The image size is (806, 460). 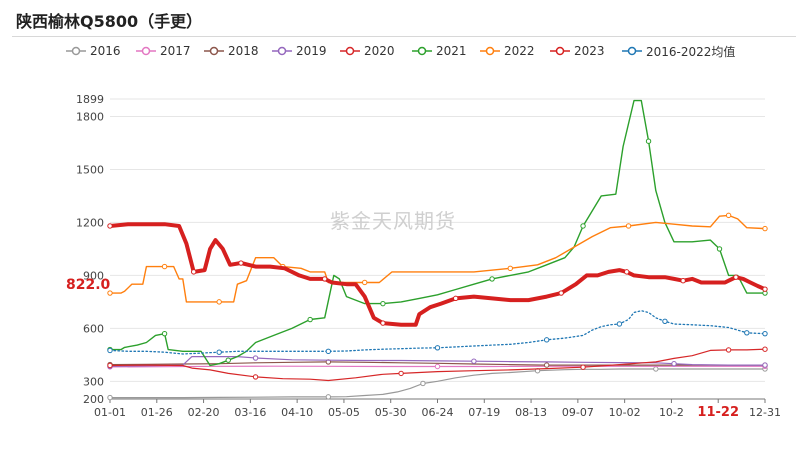 What do you see at coordinates (157, 412) in the screenshot?
I see `x-tick-label: 01-26` at bounding box center [157, 412].